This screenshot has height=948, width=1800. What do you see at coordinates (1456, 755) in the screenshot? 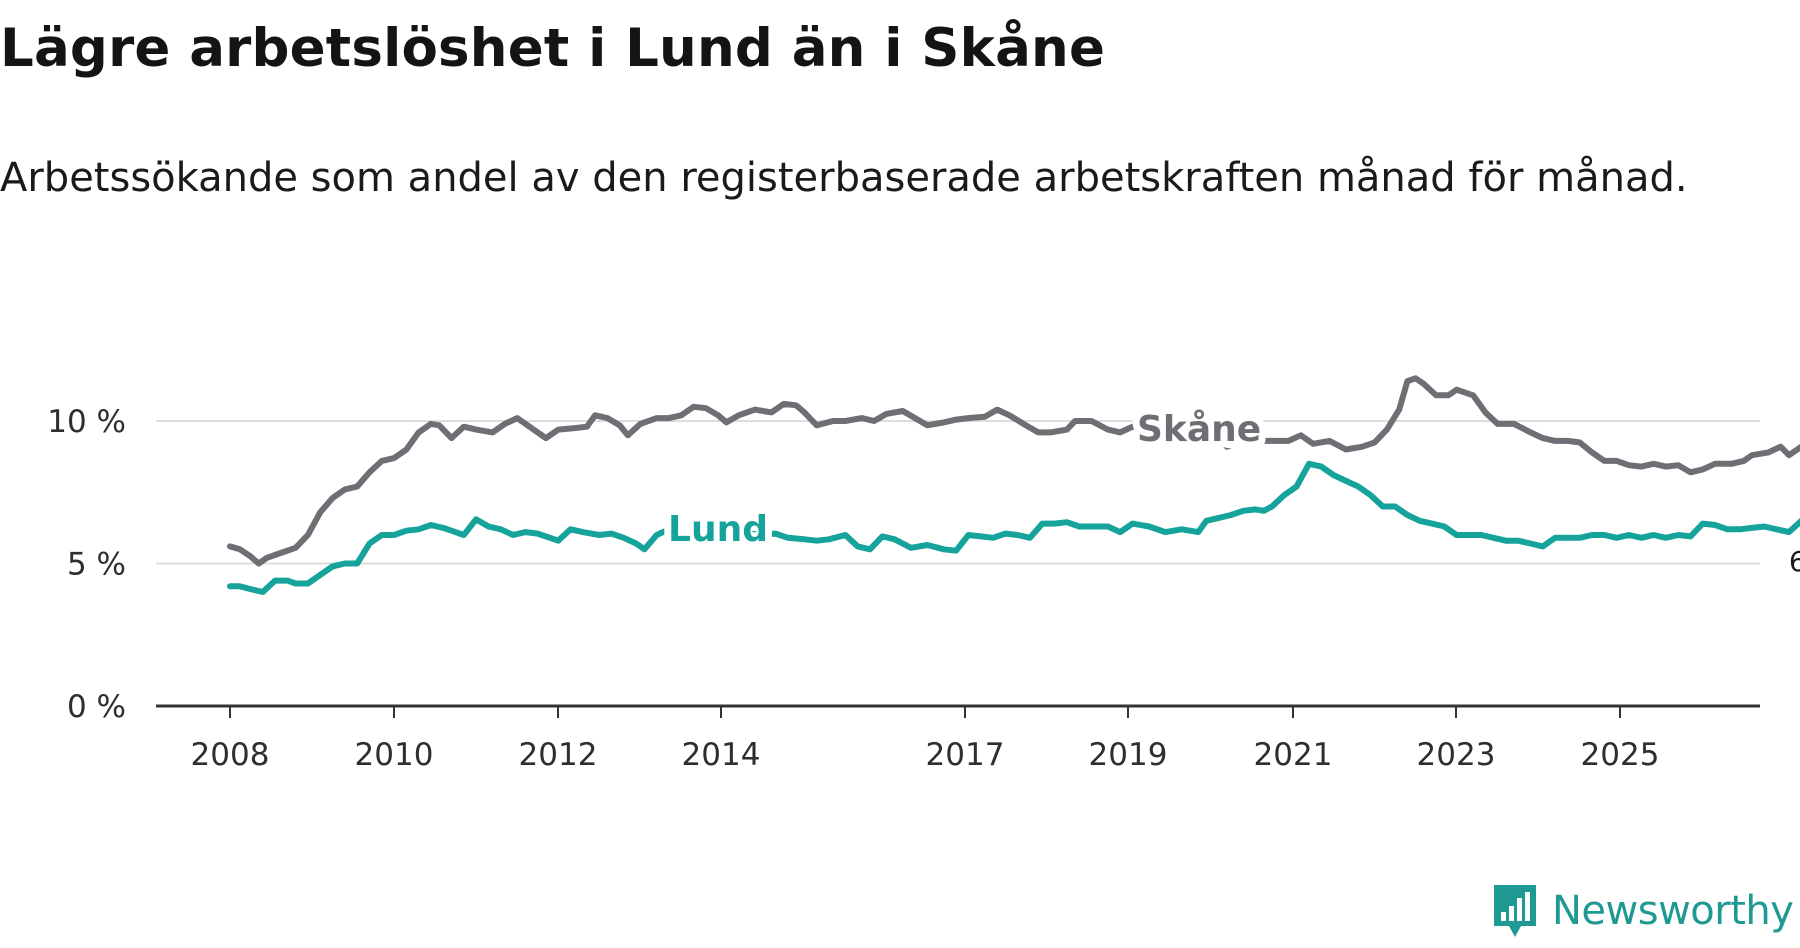
I see `x-tick-label: 2023` at bounding box center [1456, 755].